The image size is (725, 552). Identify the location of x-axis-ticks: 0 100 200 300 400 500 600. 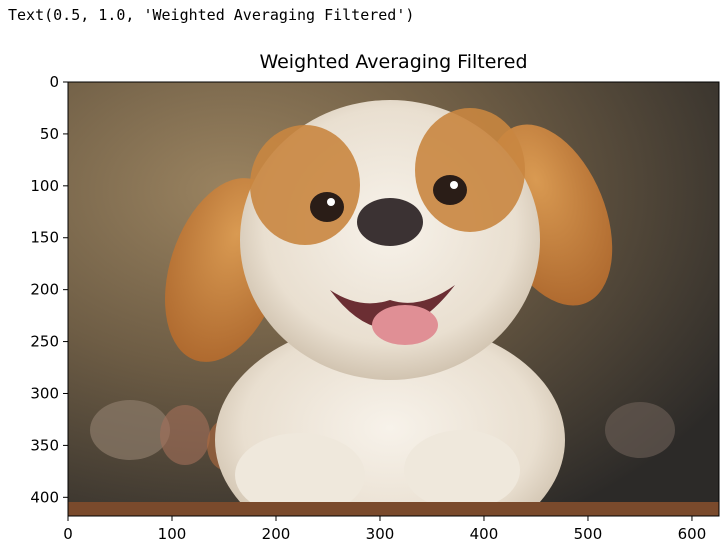
(384, 529).